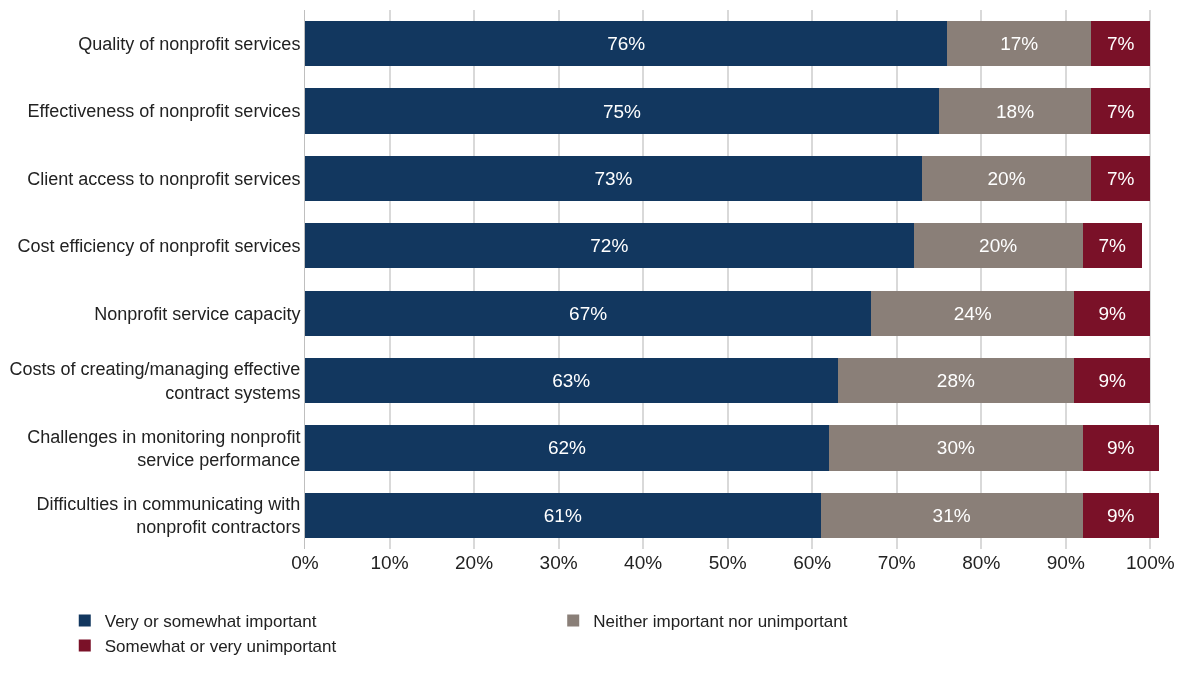 Image resolution: width=1193 pixels, height=674 pixels. What do you see at coordinates (189, 43) in the screenshot?
I see `y-tick-label: Quality of nonprofit services` at bounding box center [189, 43].